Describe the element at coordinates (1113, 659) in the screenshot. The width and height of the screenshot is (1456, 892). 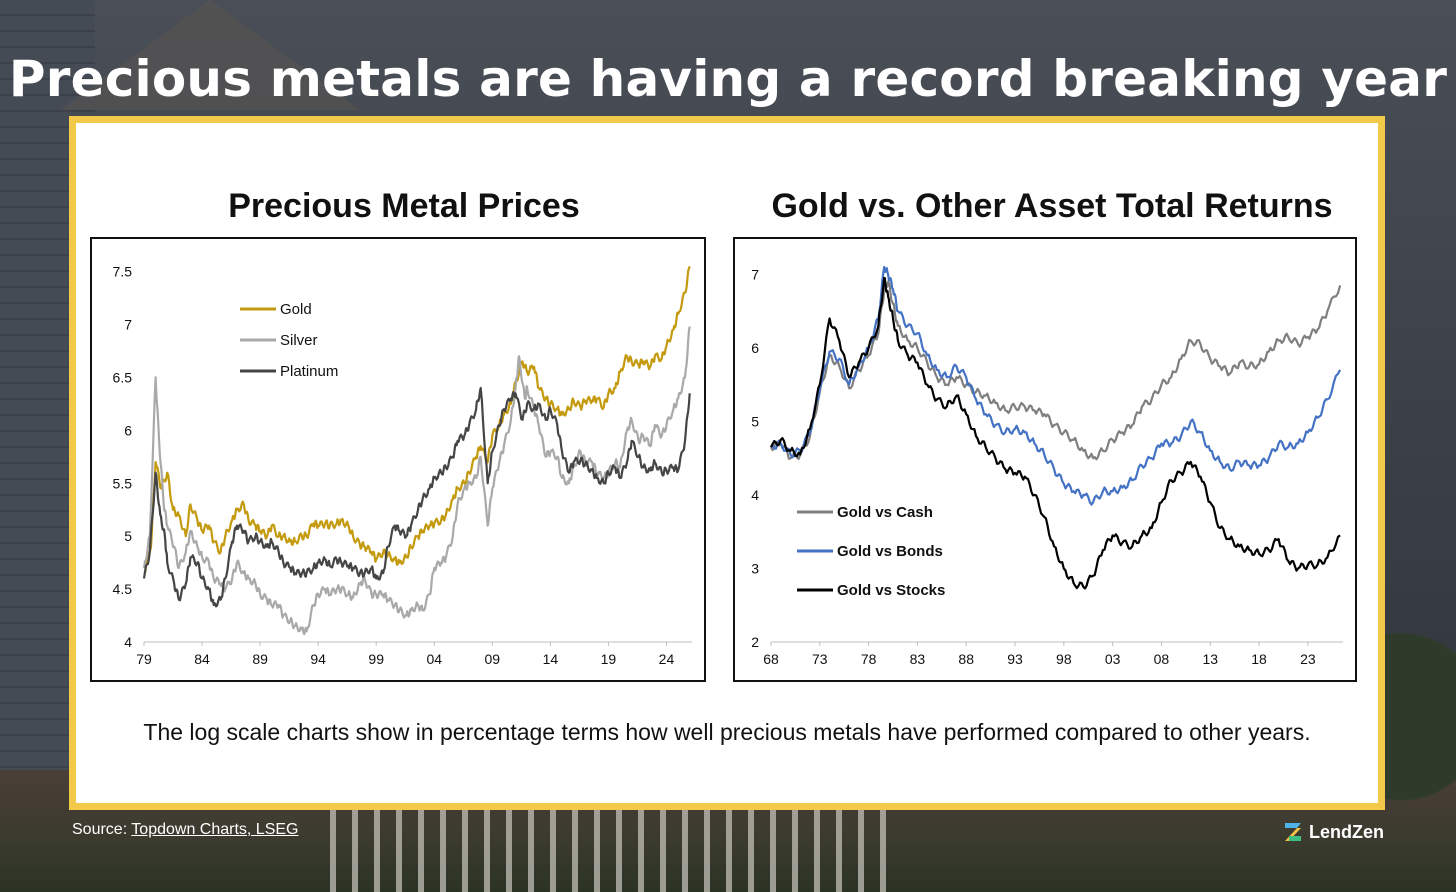
I see `x-tick-label: 03` at that location.